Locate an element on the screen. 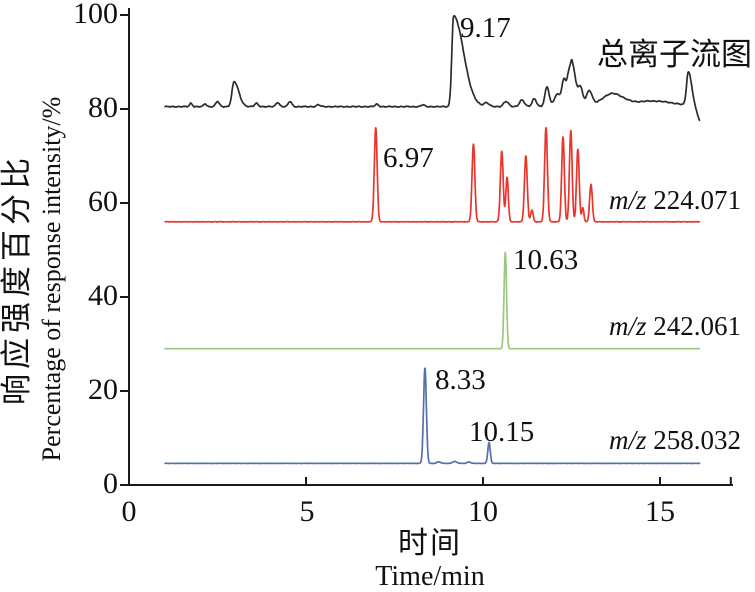 This screenshot has width=755, height=592. series-label-mz-258-prefix: m/z is located at coordinates (627, 440).